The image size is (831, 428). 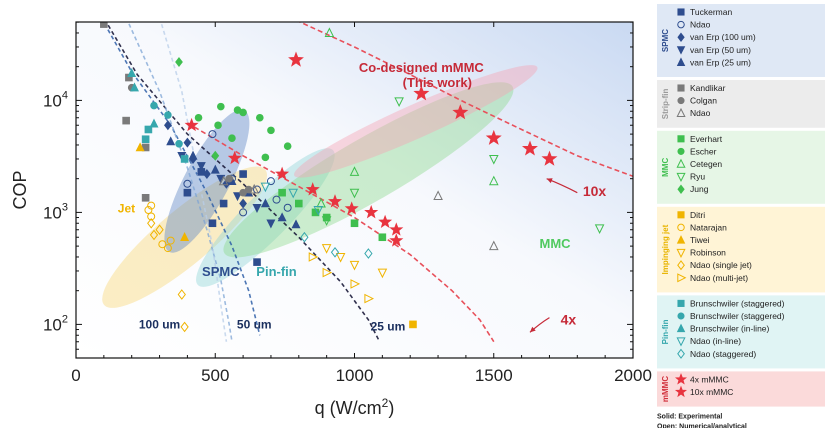 I want to click on region-spmc, so click(x=207, y=181).